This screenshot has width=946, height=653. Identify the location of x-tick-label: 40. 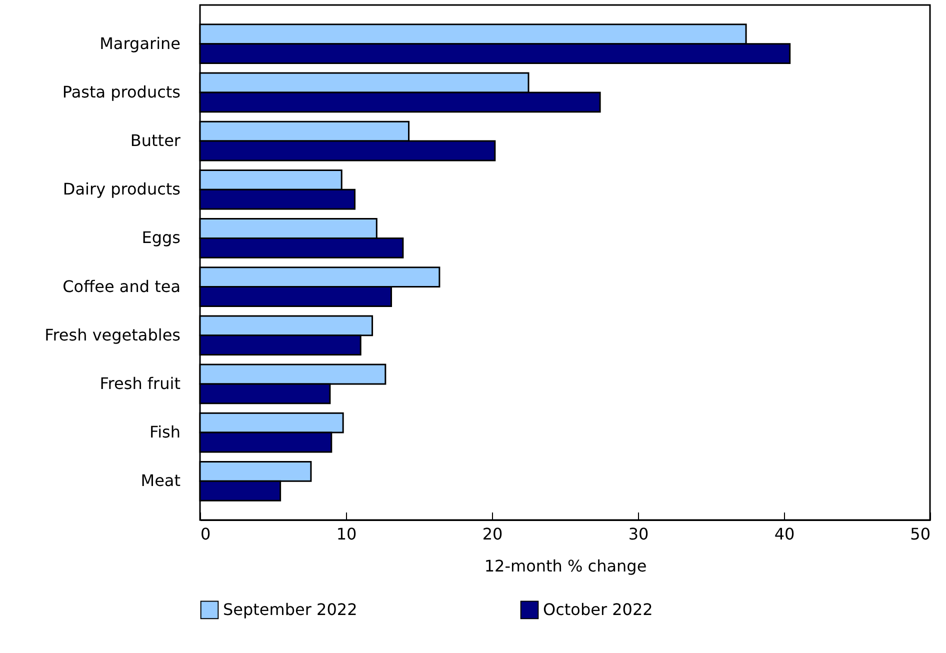
(784, 534).